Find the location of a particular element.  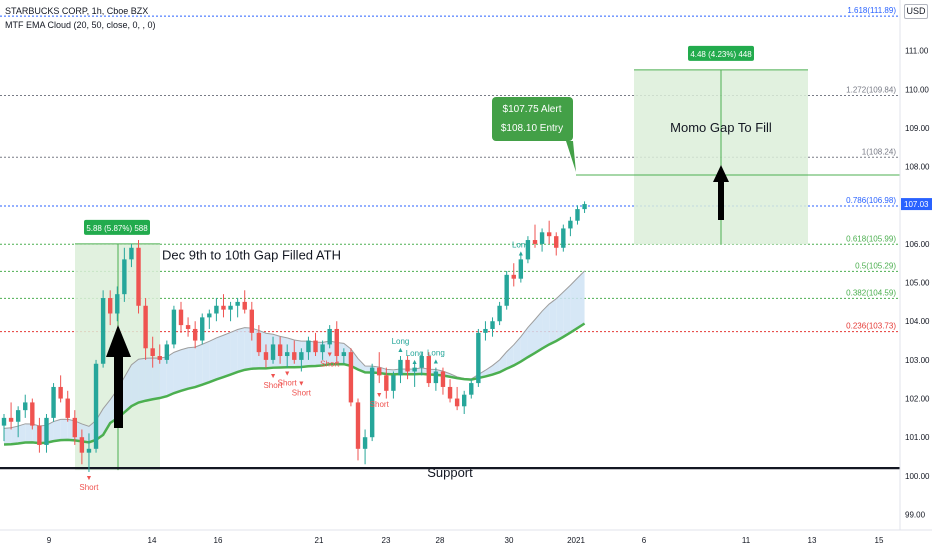

fib-label: 1.272(109.84) is located at coordinates (871, 89).